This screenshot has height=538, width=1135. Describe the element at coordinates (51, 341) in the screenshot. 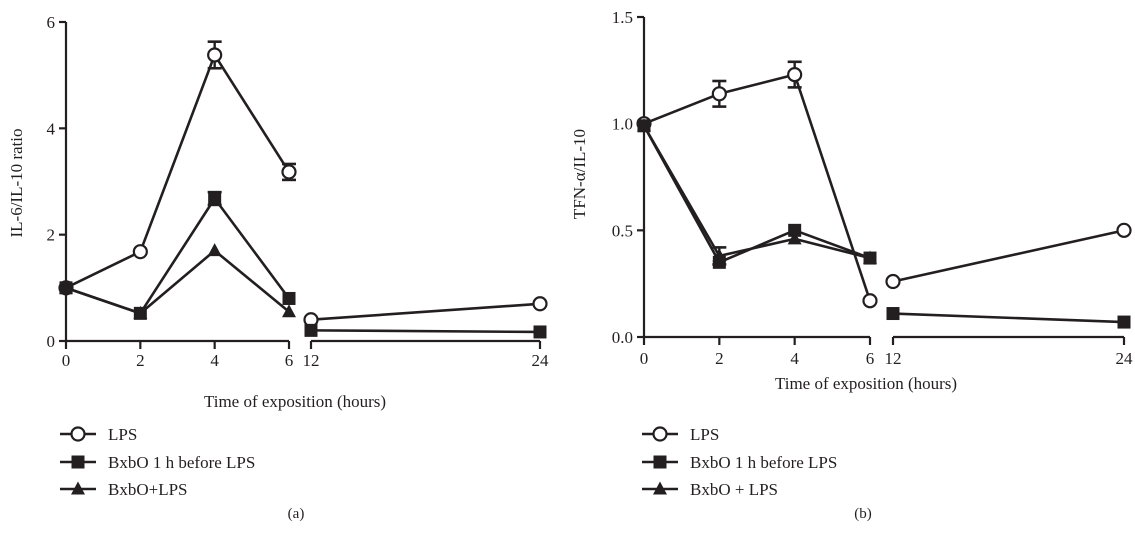

I see `y-tick-label: 0` at that location.